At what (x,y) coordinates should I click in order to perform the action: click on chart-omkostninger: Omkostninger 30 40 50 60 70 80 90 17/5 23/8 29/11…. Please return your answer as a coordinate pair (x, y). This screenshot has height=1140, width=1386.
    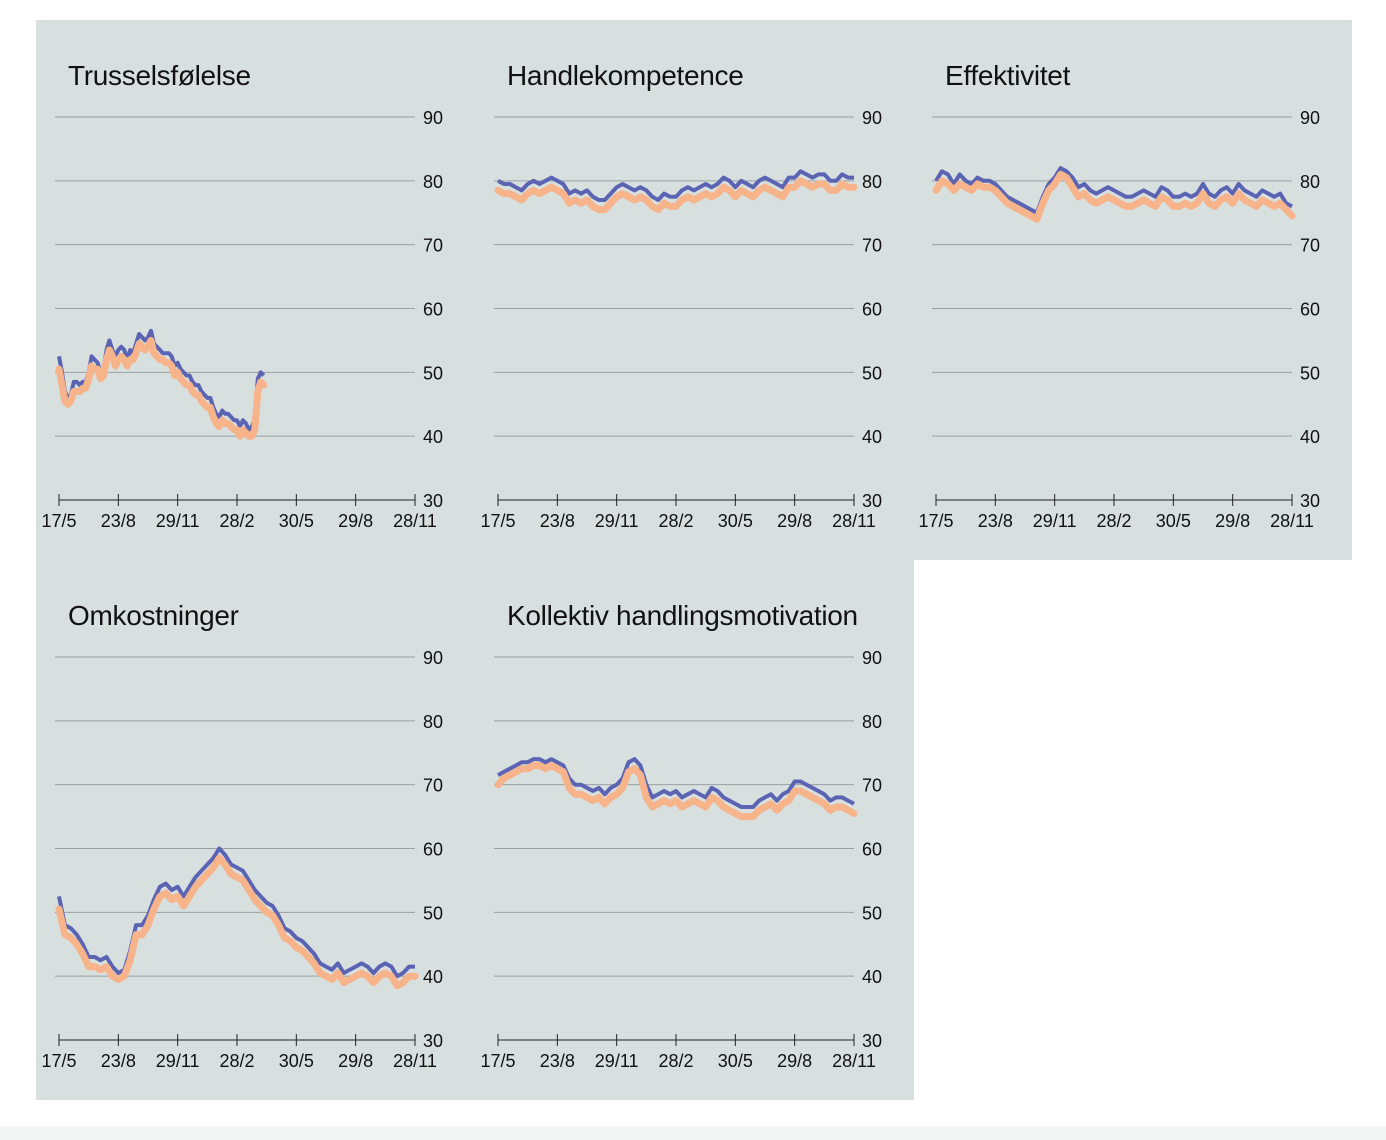
    Looking at the image, I should click on (256, 830).